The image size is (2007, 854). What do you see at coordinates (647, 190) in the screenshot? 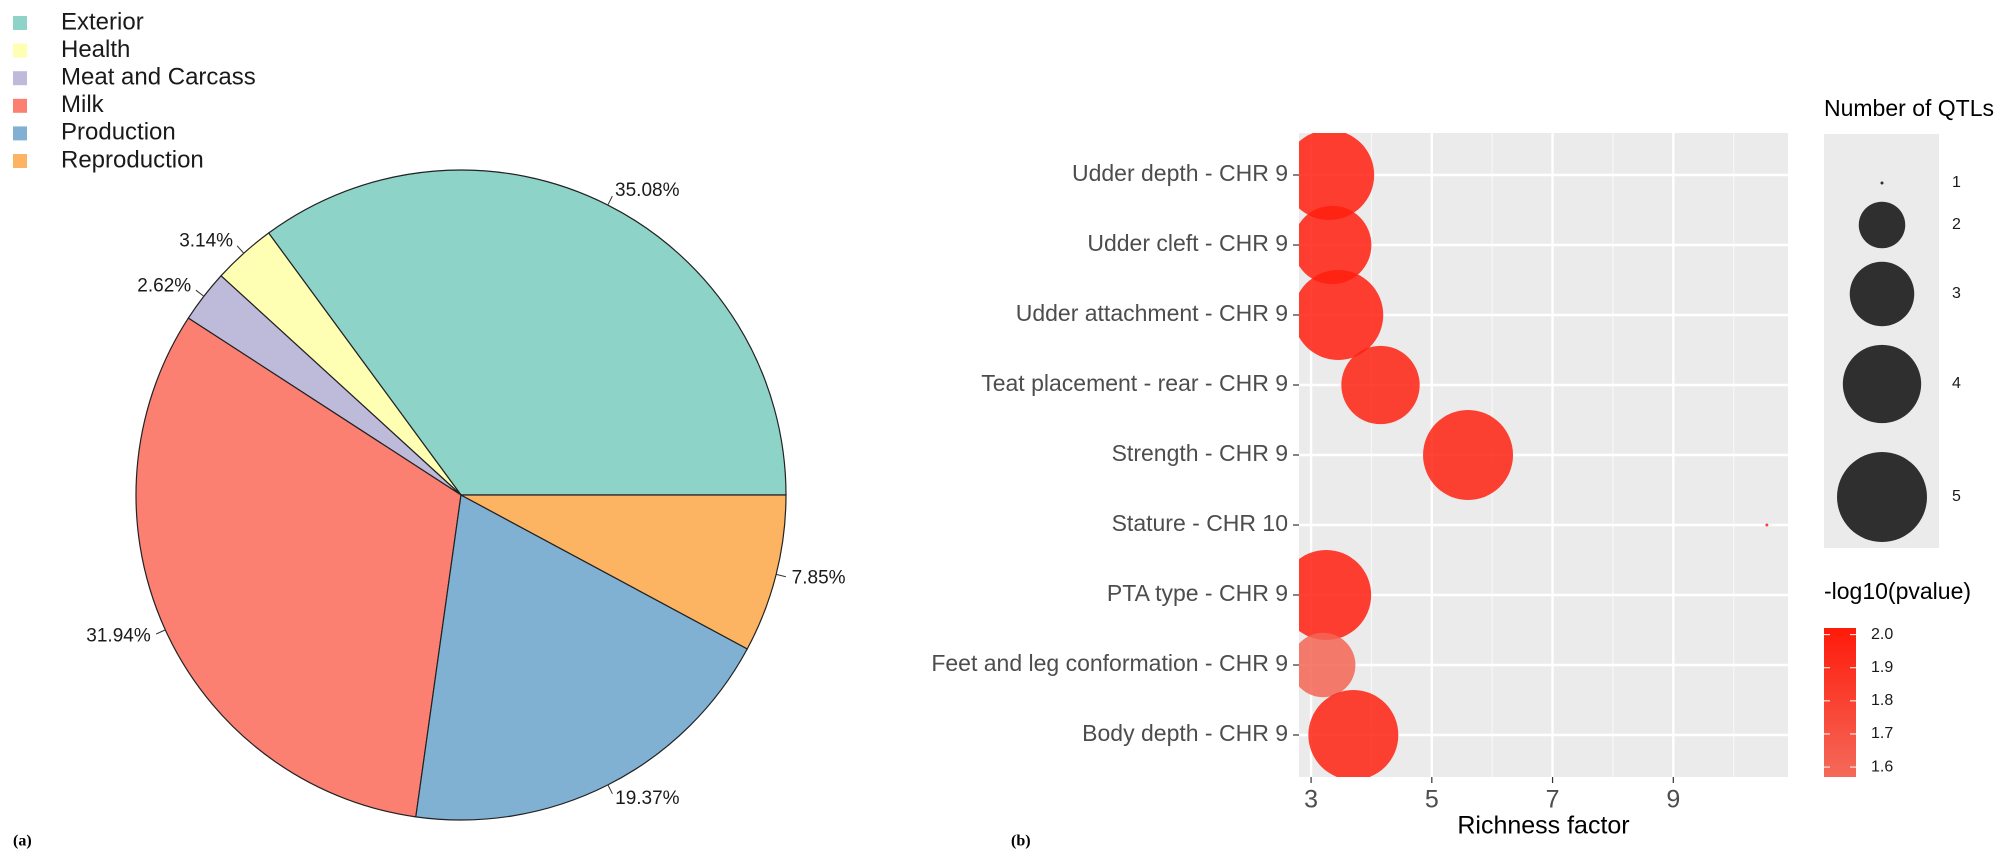
I see `slice-label: 35.08%` at bounding box center [647, 190].